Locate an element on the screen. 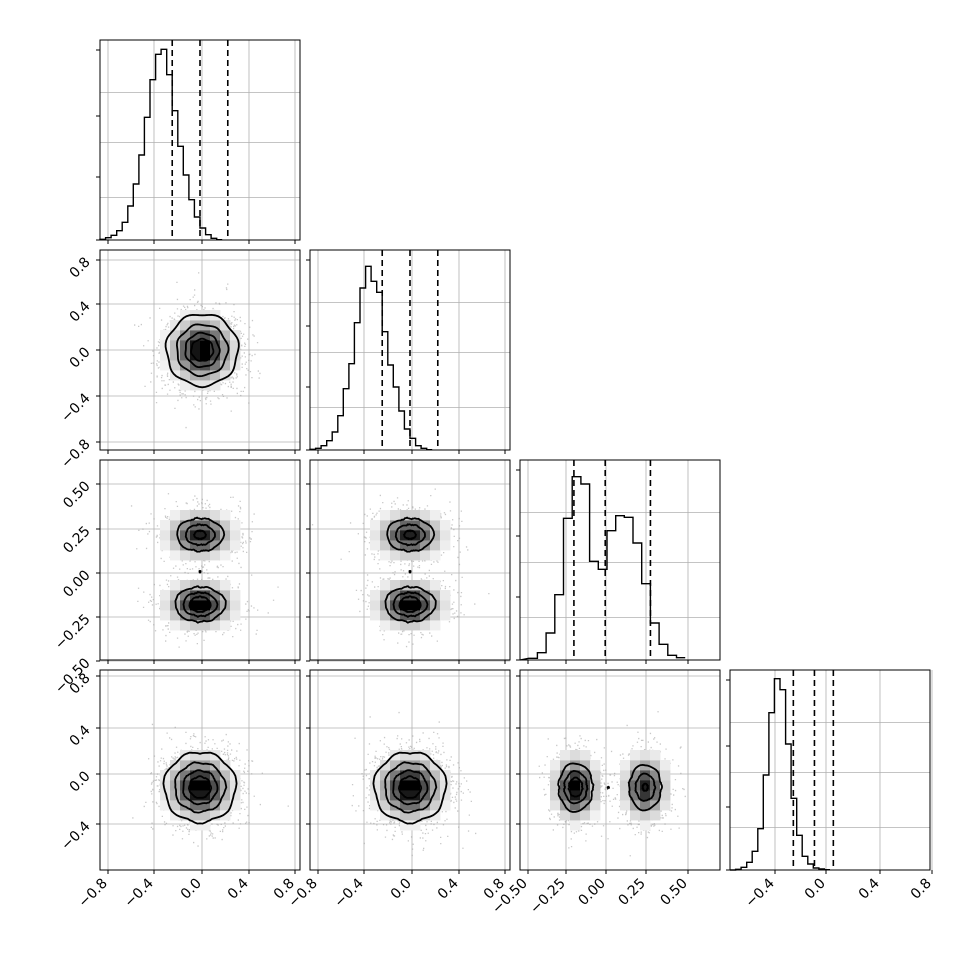  hist-1-bars is located at coordinates (371, 358).